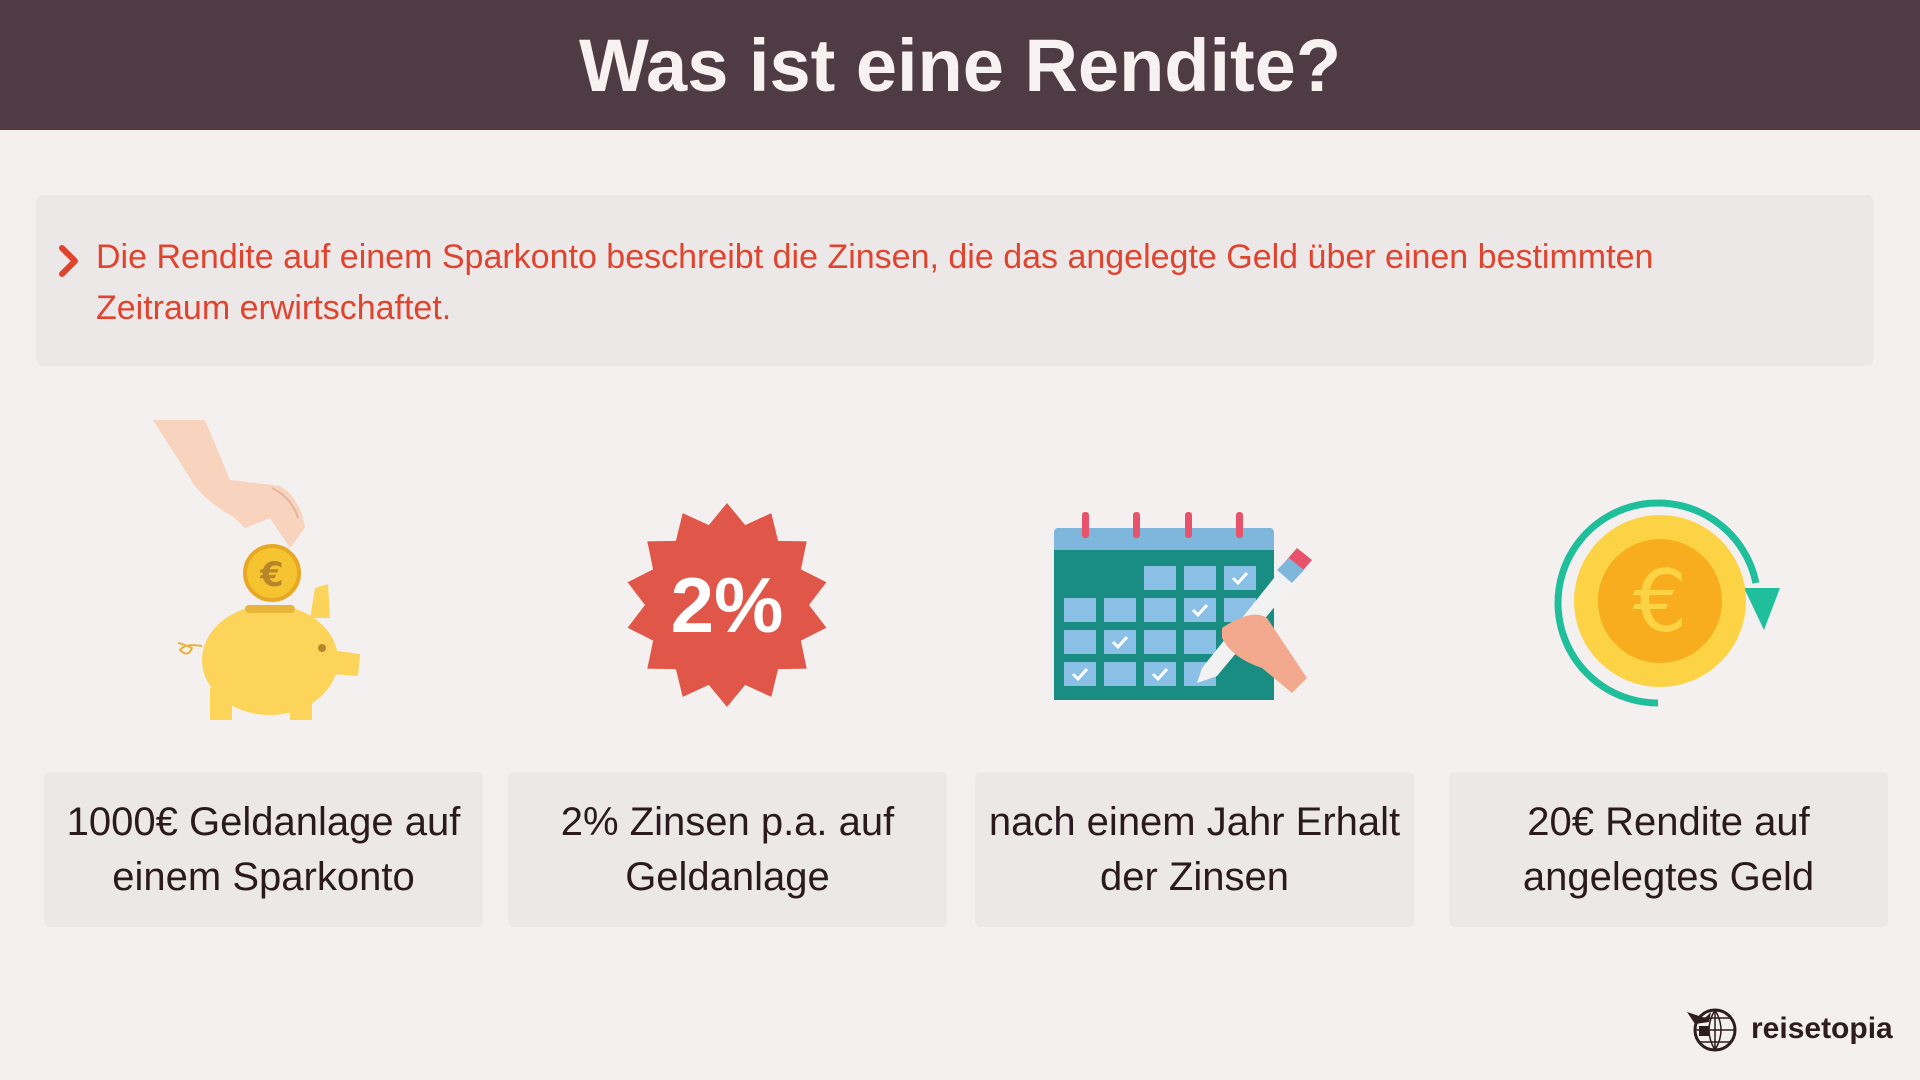 This screenshot has width=1920, height=1080. I want to click on step-label: nach einem Jahr Erhalt der Zinsen, so click(1194, 849).